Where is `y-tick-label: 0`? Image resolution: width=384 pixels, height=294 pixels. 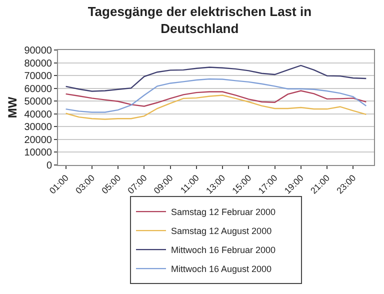 y-tick-label: 0 is located at coordinates (49, 166).